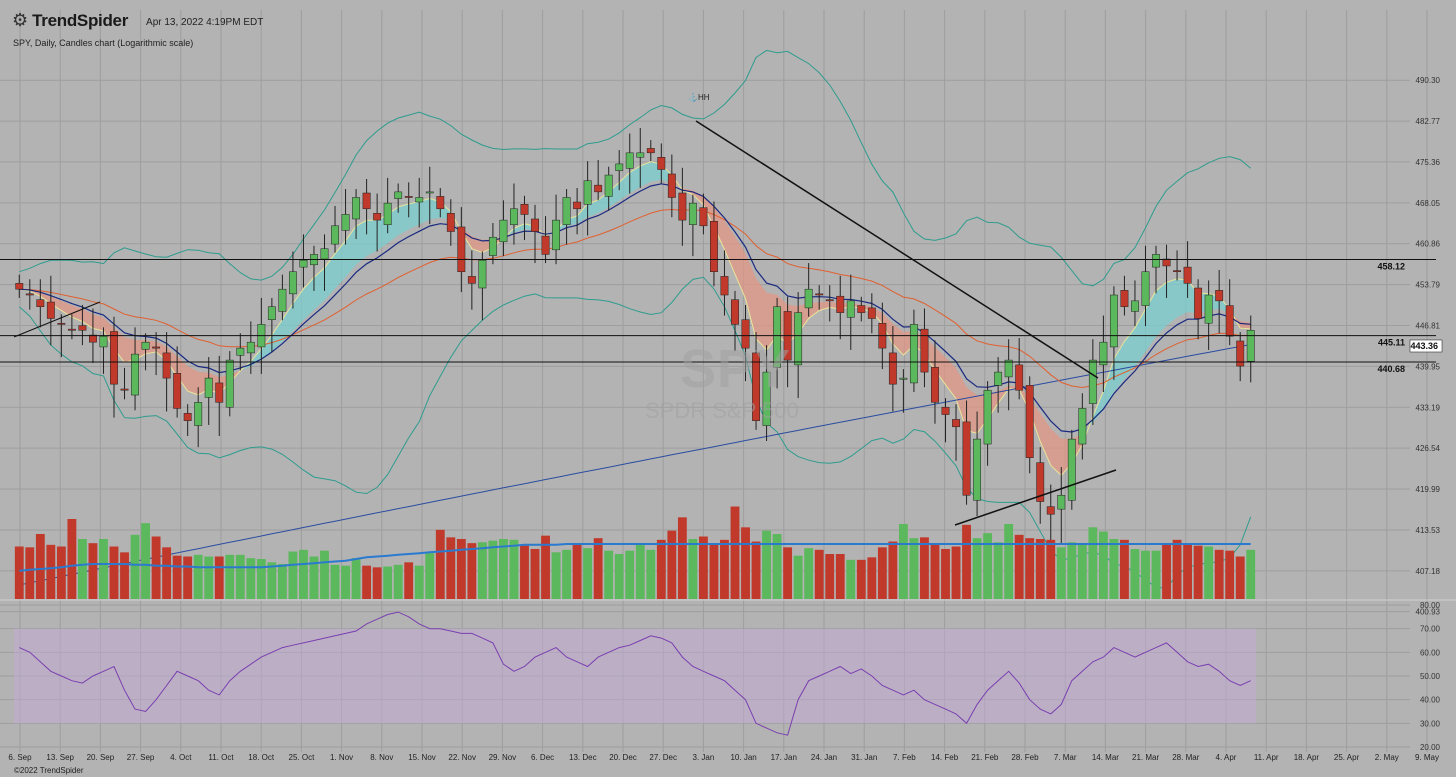 The image size is (1456, 777). I want to click on downtrend-line, so click(897, 249).